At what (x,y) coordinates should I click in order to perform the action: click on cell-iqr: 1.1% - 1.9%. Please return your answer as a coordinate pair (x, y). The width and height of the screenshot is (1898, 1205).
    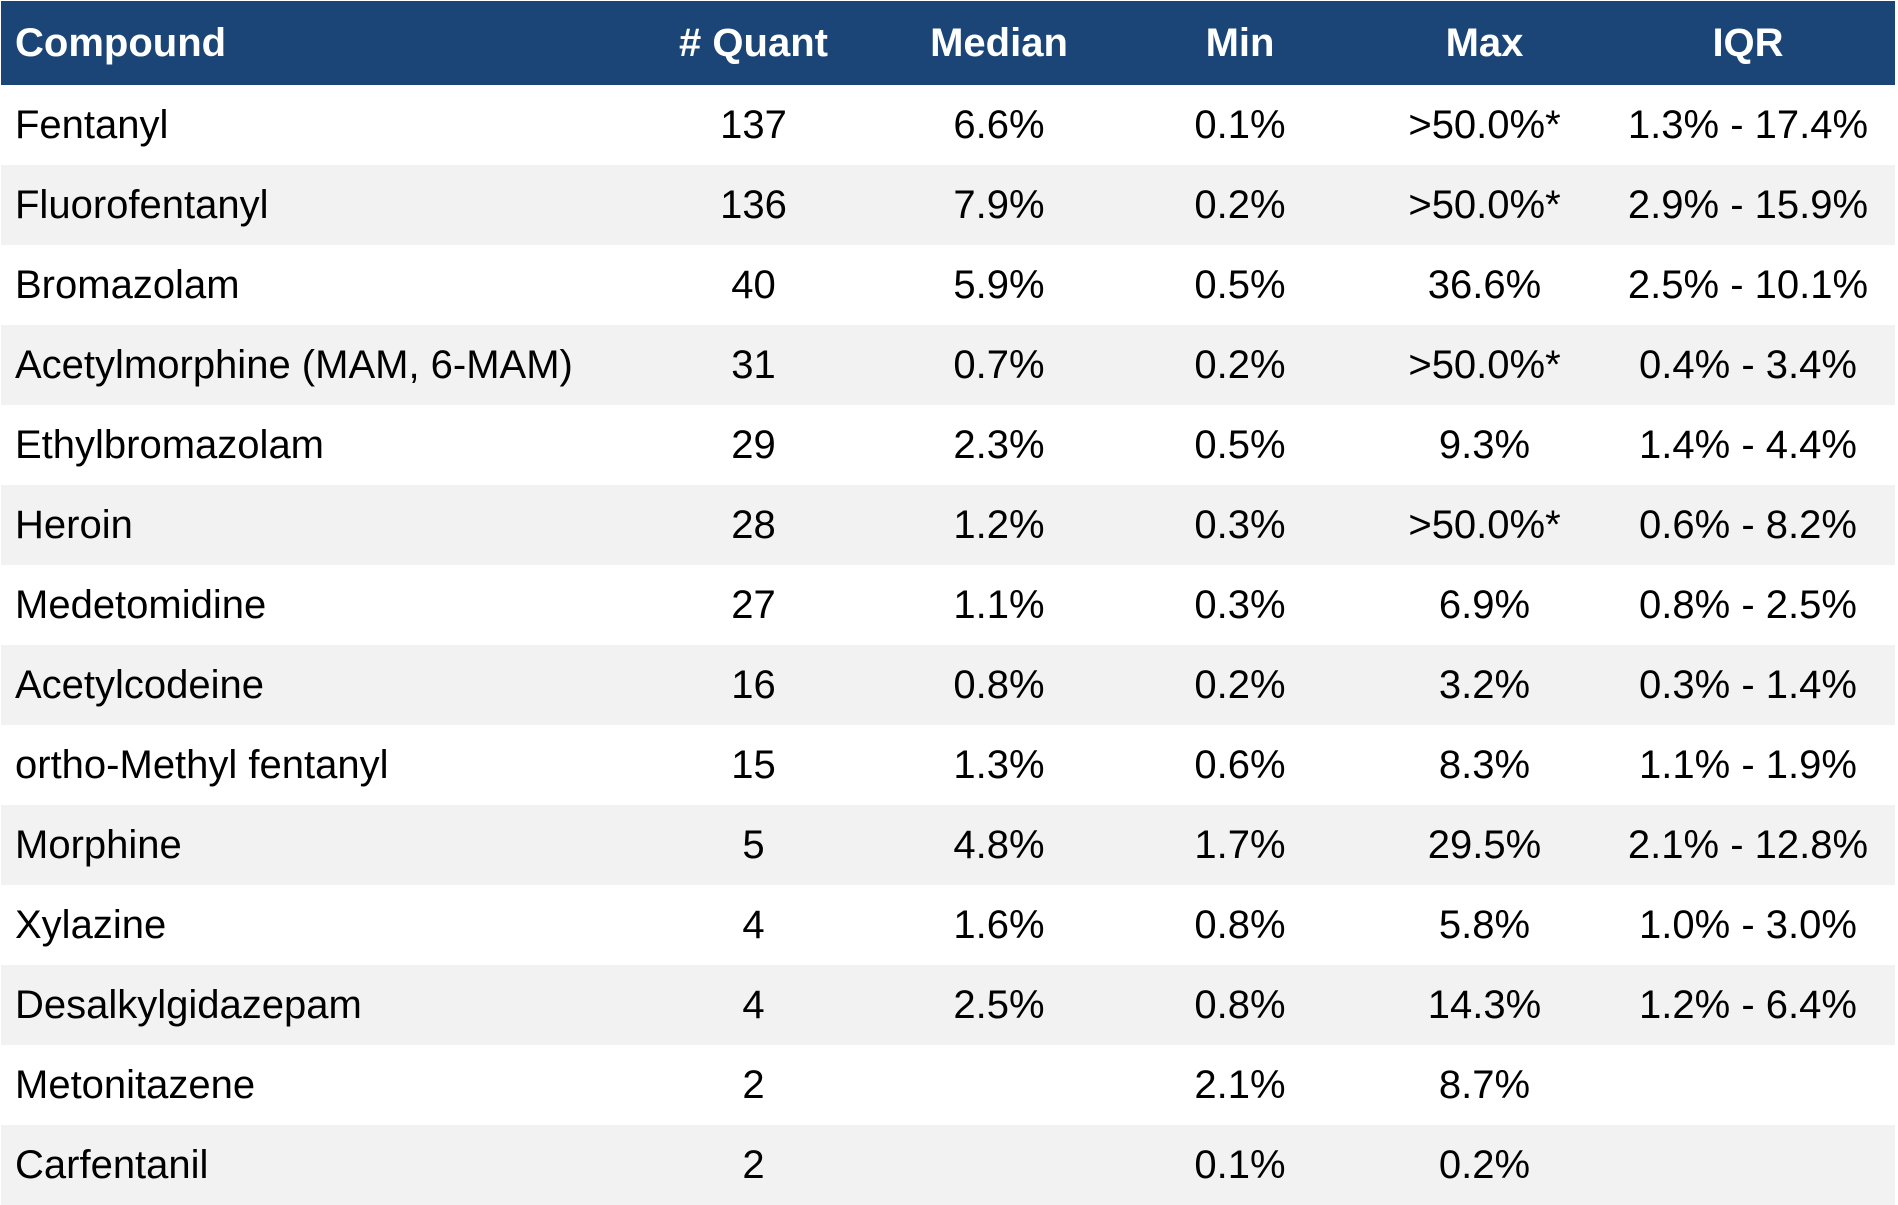
    Looking at the image, I should click on (1748, 764).